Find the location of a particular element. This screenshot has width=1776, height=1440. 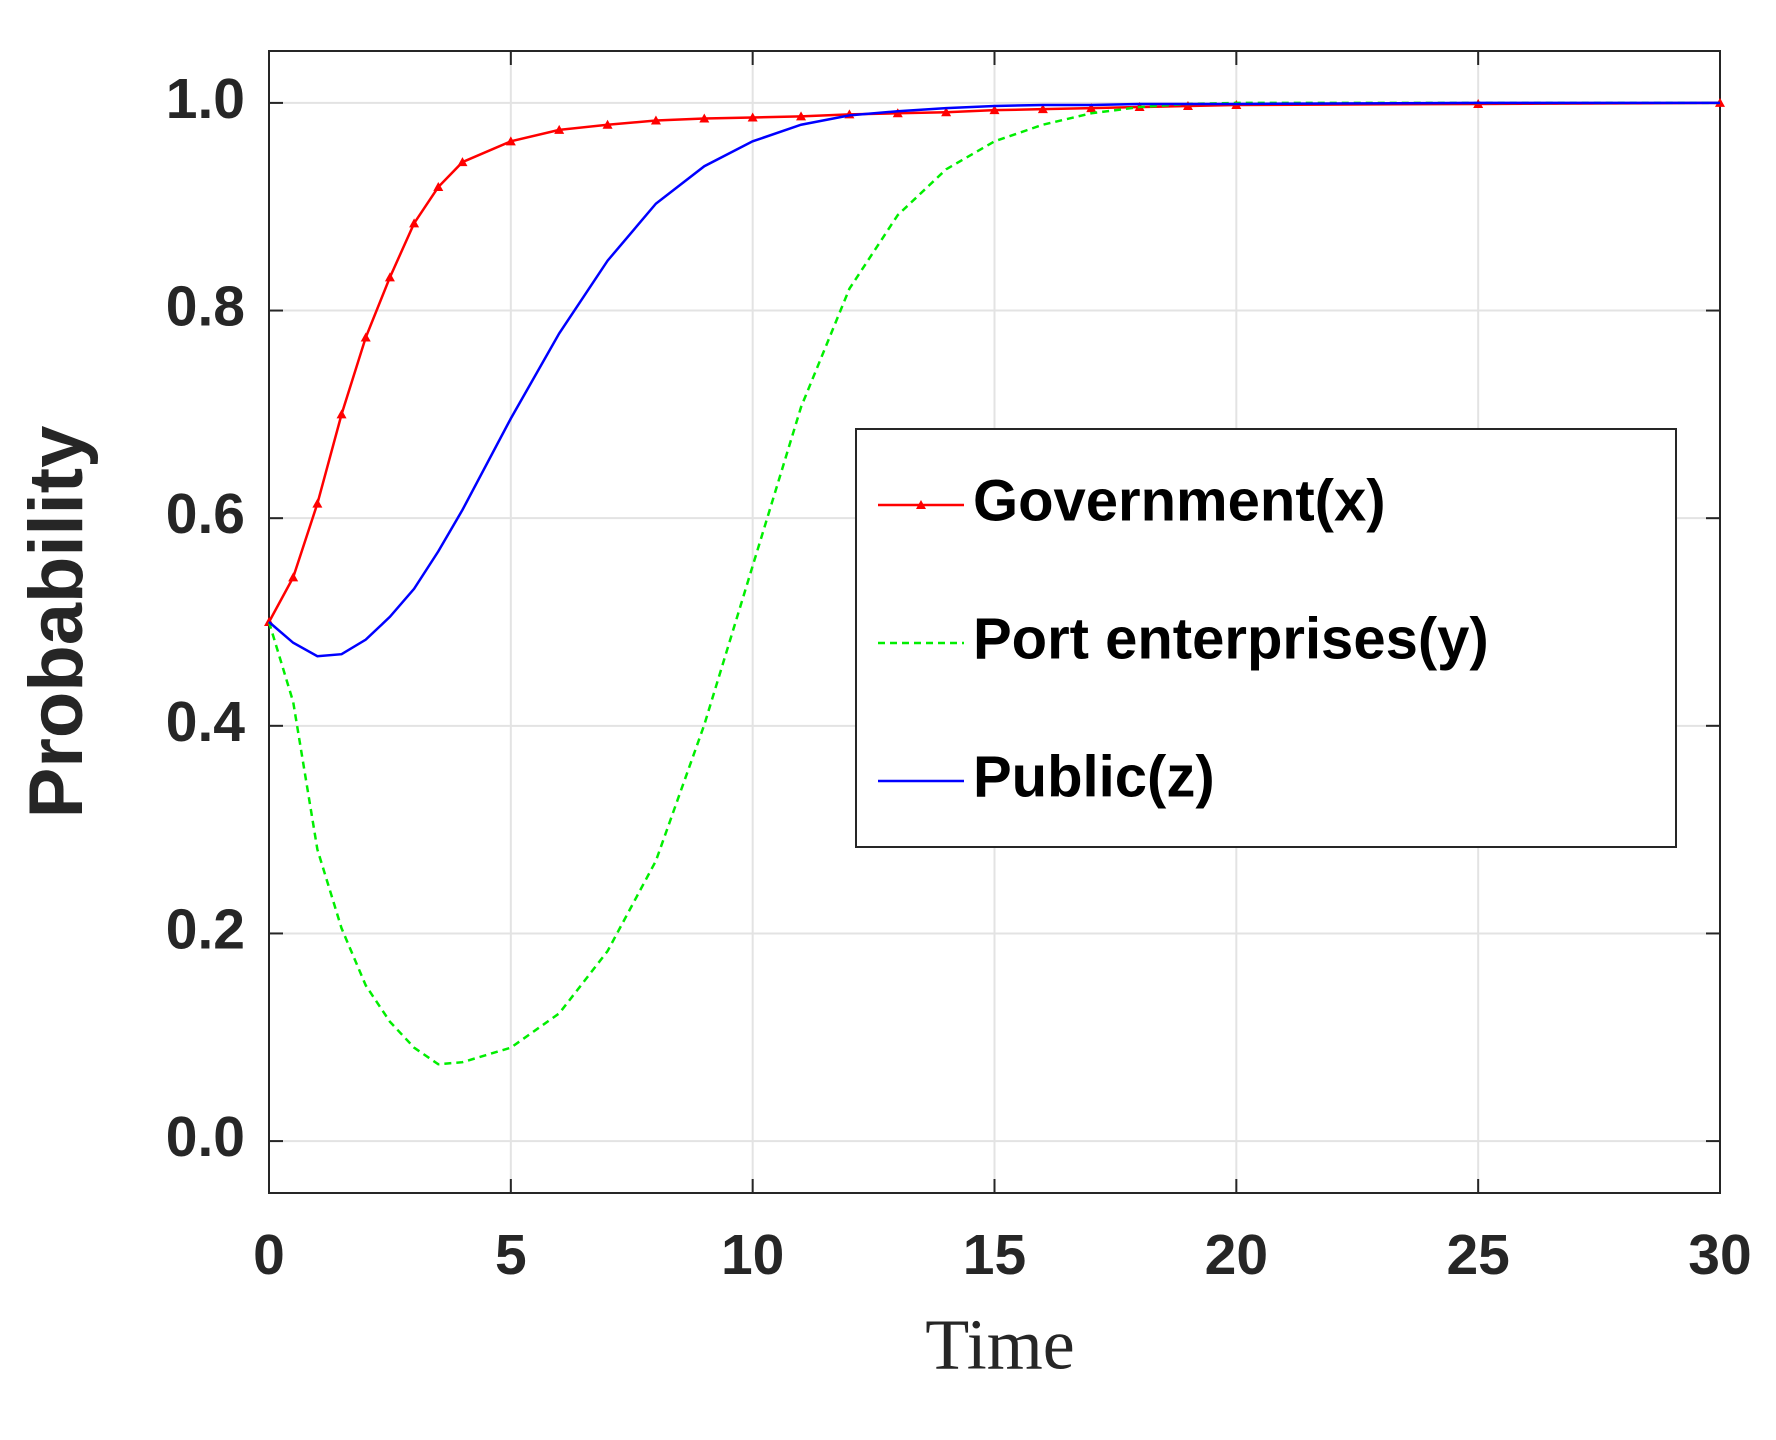

x-tick-label: 0 is located at coordinates (269, 1255).